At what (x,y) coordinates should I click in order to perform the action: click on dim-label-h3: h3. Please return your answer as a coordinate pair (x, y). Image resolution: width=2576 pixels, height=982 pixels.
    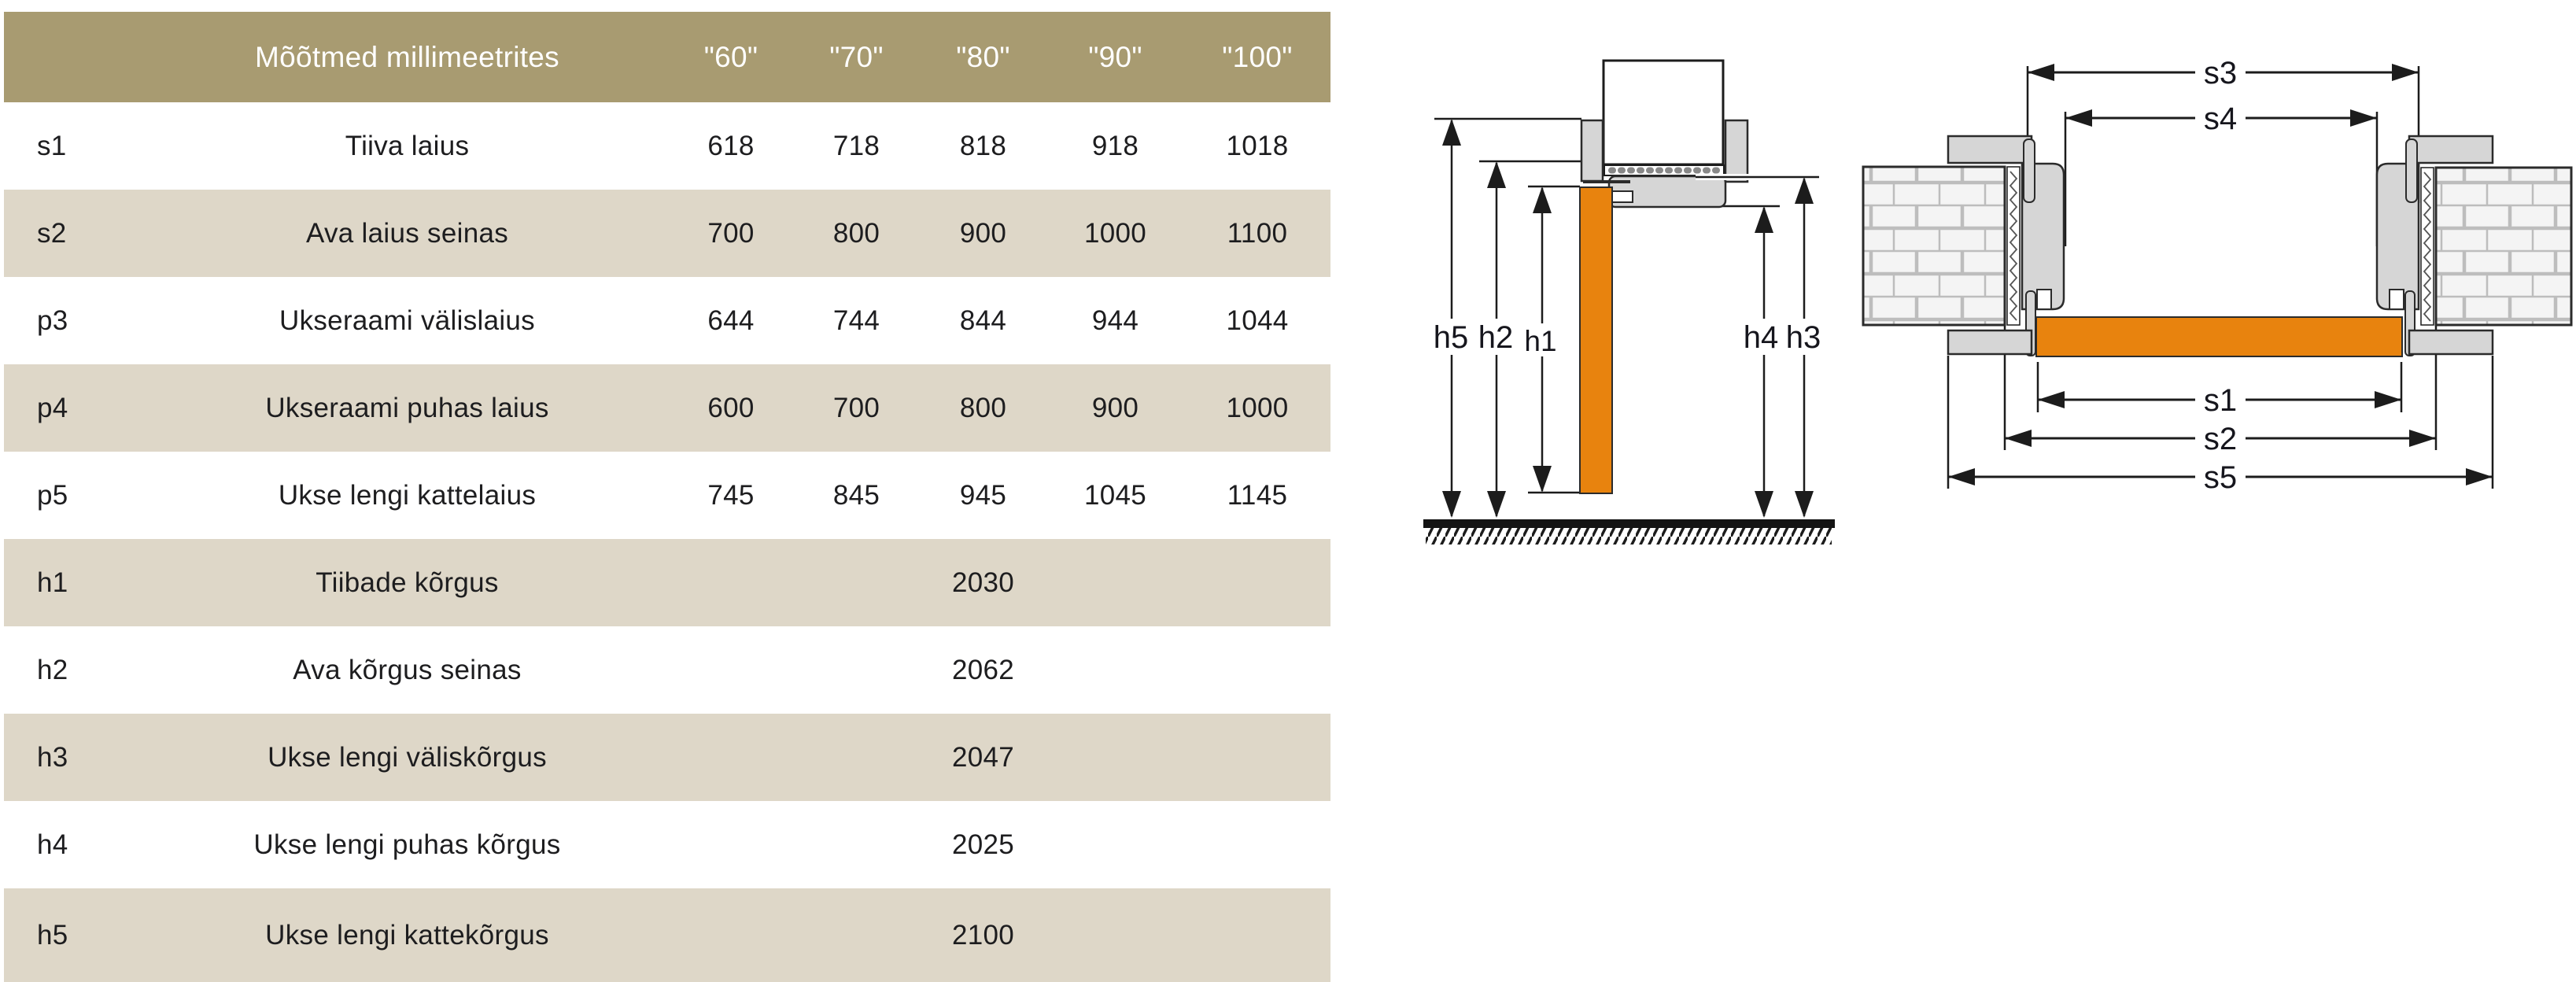
    Looking at the image, I should click on (1804, 337).